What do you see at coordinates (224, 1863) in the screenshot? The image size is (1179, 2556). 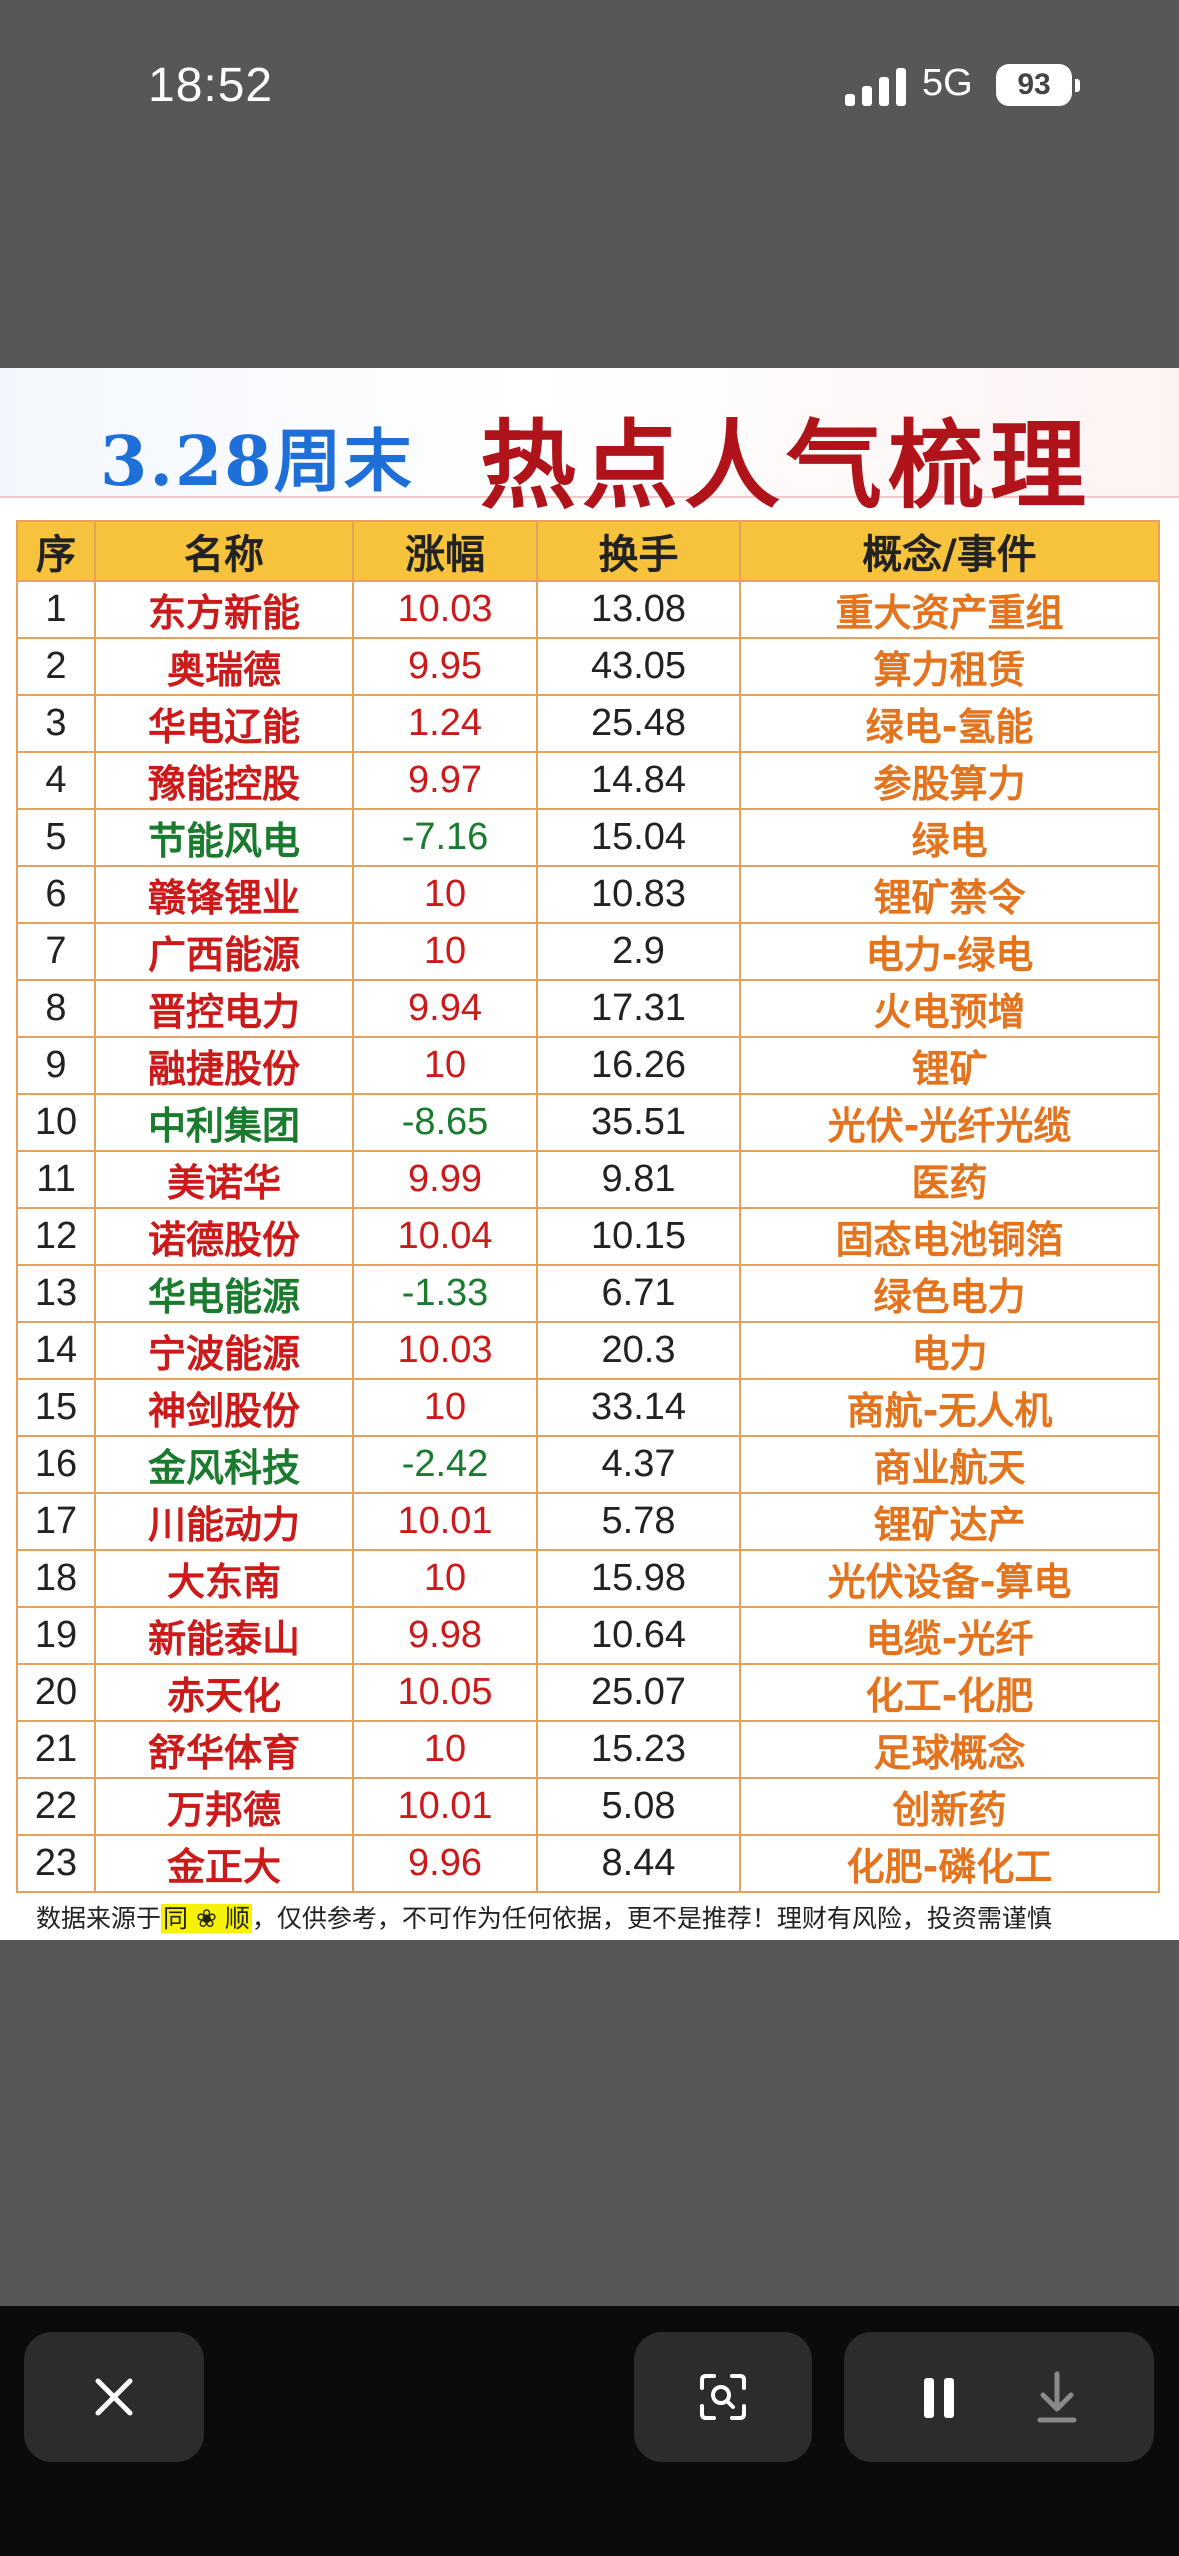 I see `stock-name: 金正大` at bounding box center [224, 1863].